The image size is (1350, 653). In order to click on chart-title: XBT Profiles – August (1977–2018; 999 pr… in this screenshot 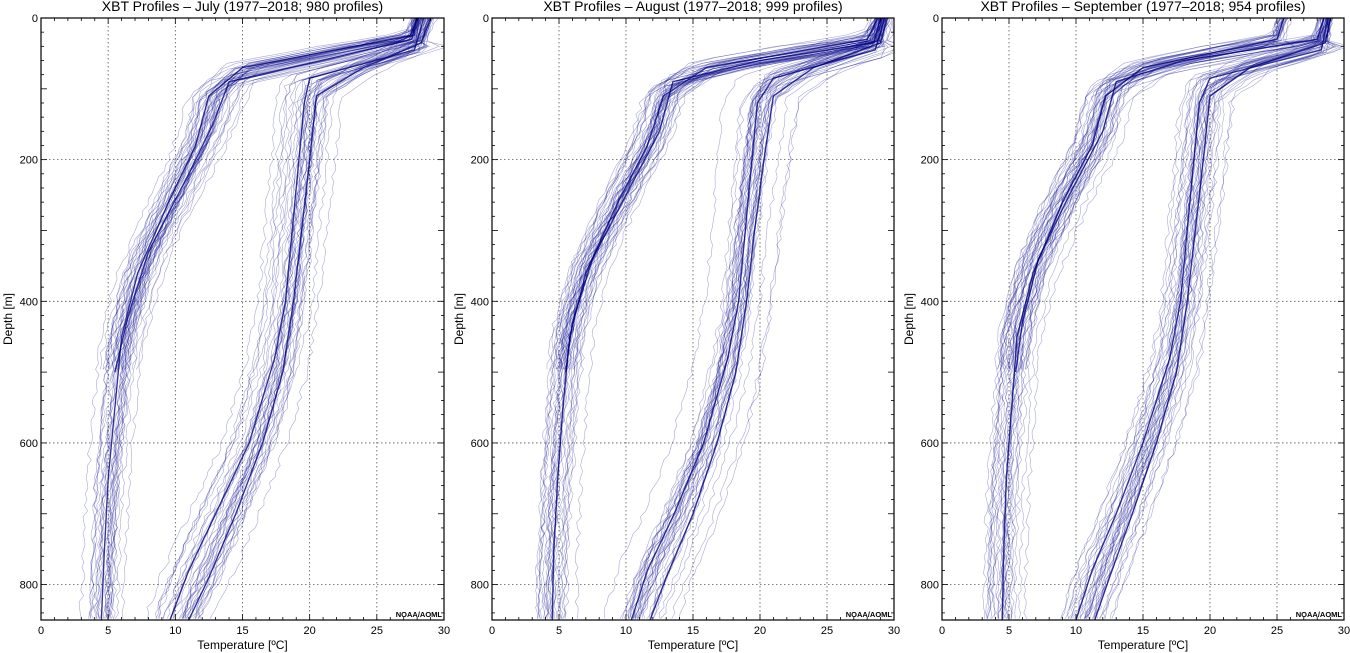, I will do `click(692, 7)`.